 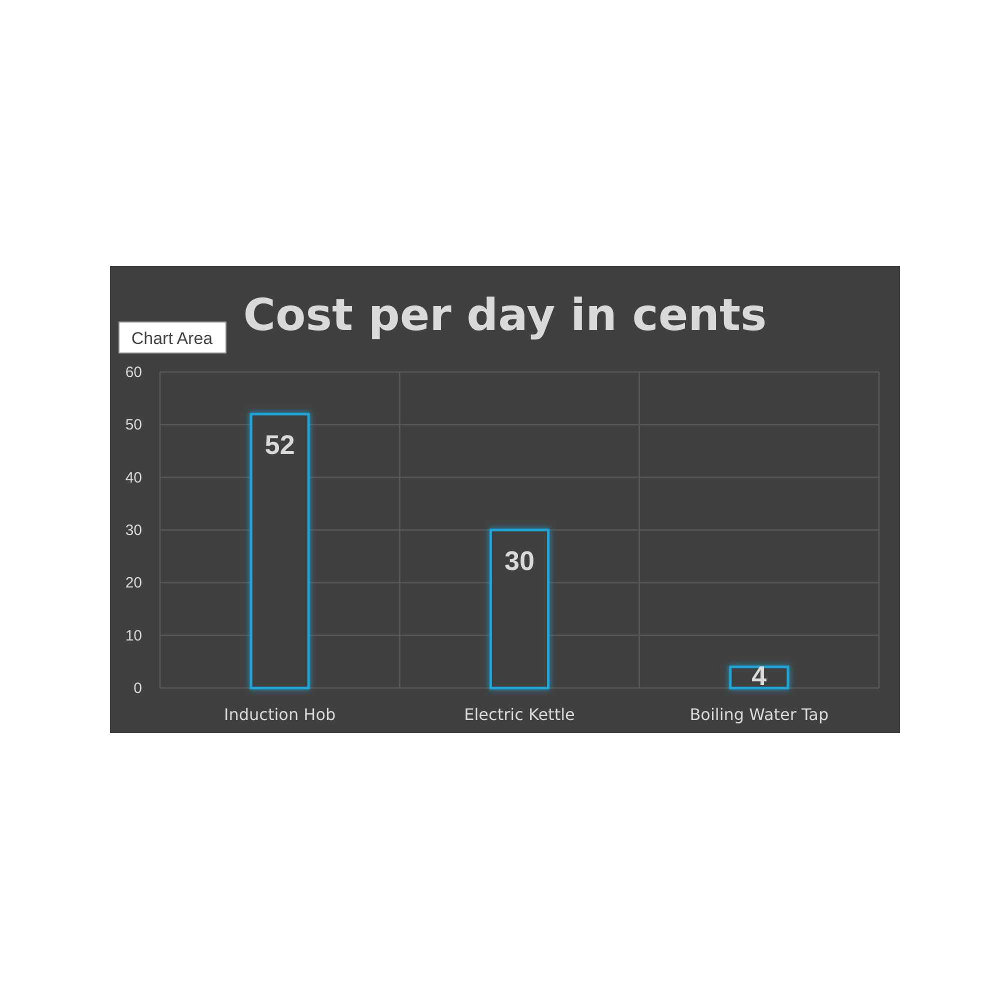 What do you see at coordinates (133, 530) in the screenshot?
I see `y-tick-label: 30` at bounding box center [133, 530].